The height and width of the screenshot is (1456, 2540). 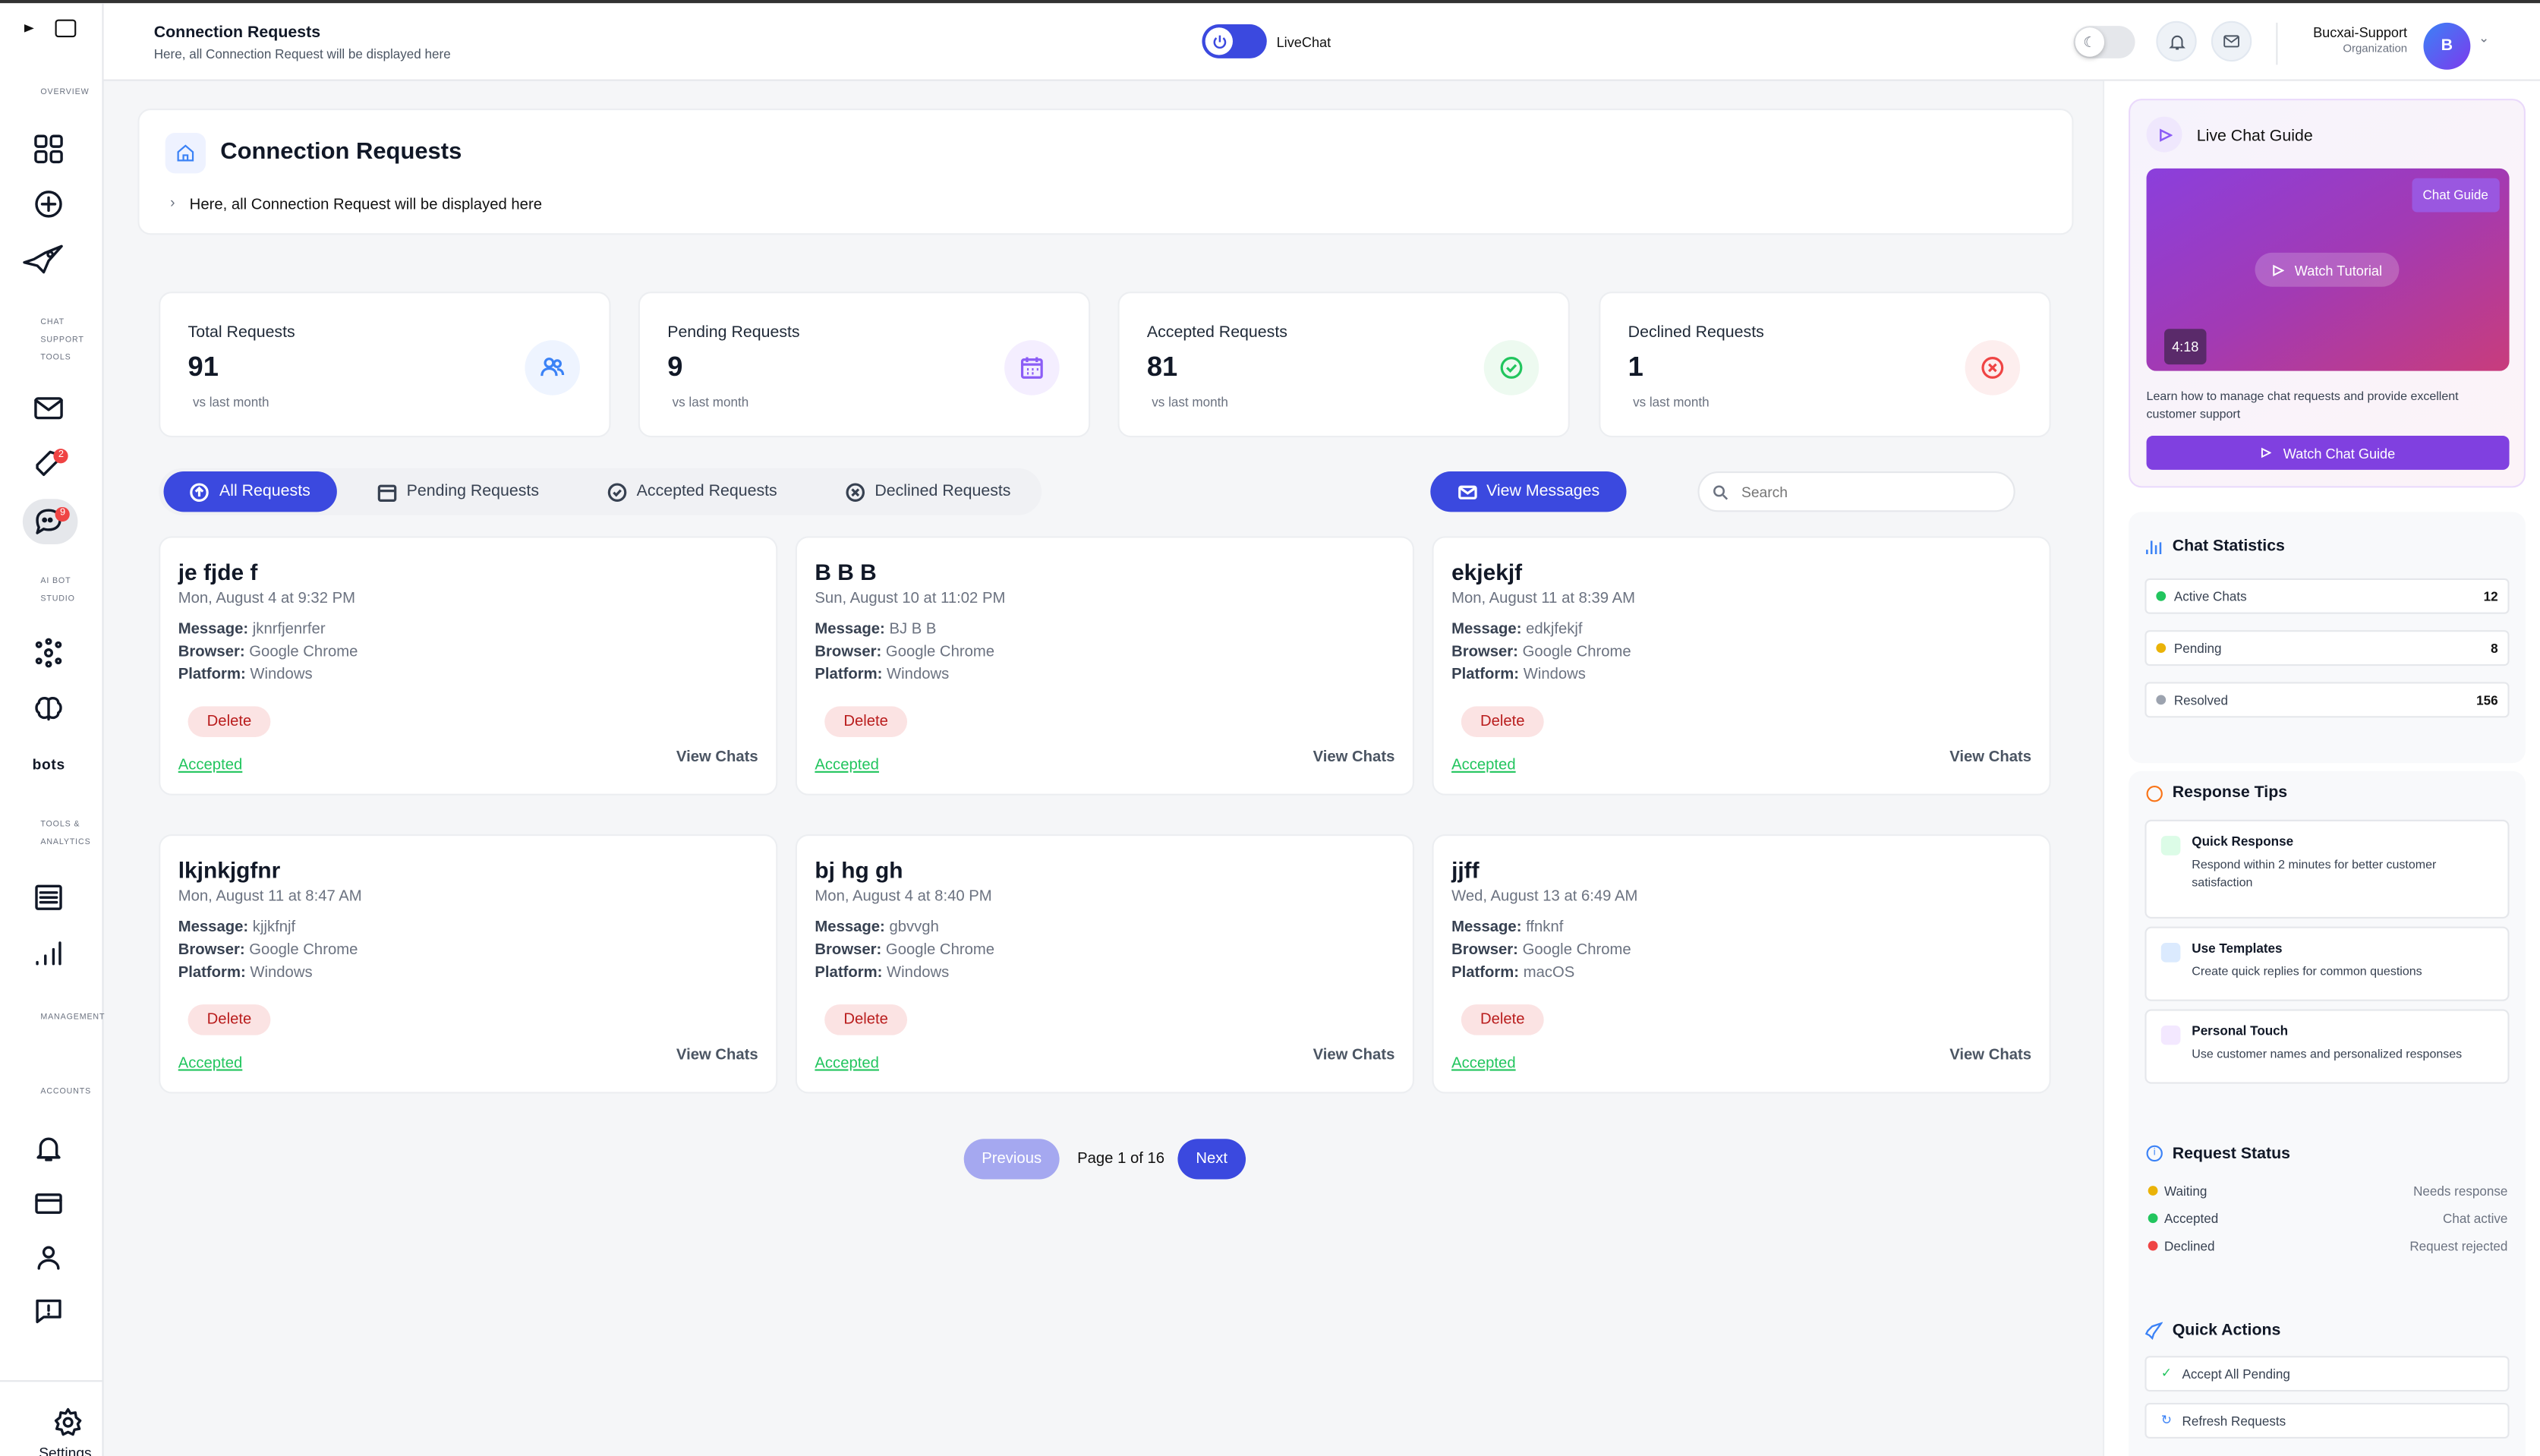 What do you see at coordinates (1545, 927) in the screenshot?
I see `message-value: ffnknf` at bounding box center [1545, 927].